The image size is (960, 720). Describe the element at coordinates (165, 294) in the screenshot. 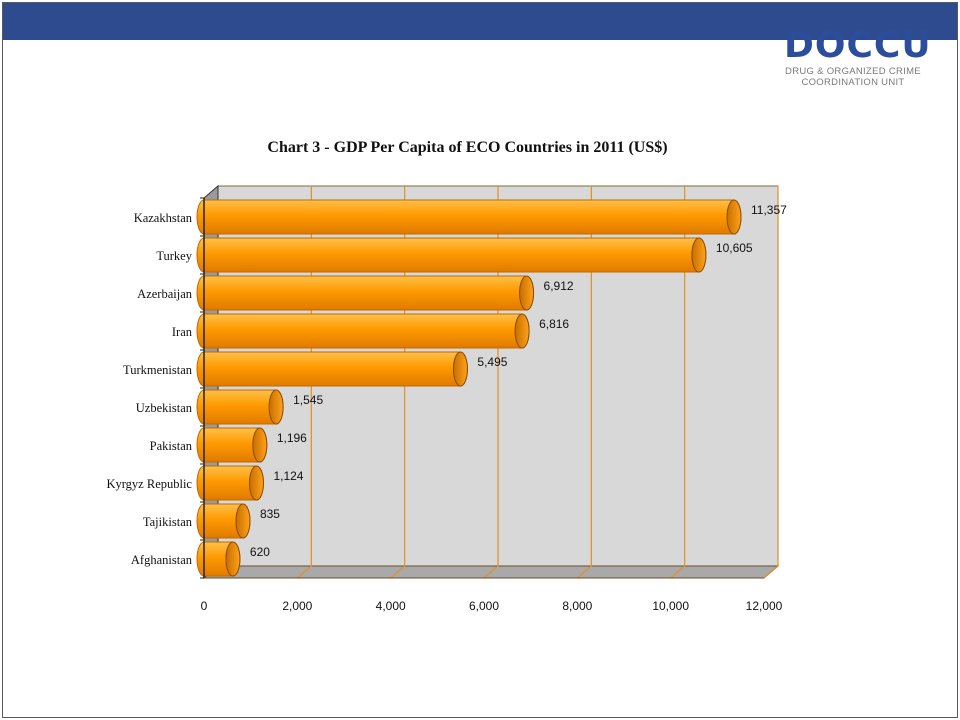

I see `category-label: Azerbaijan` at that location.